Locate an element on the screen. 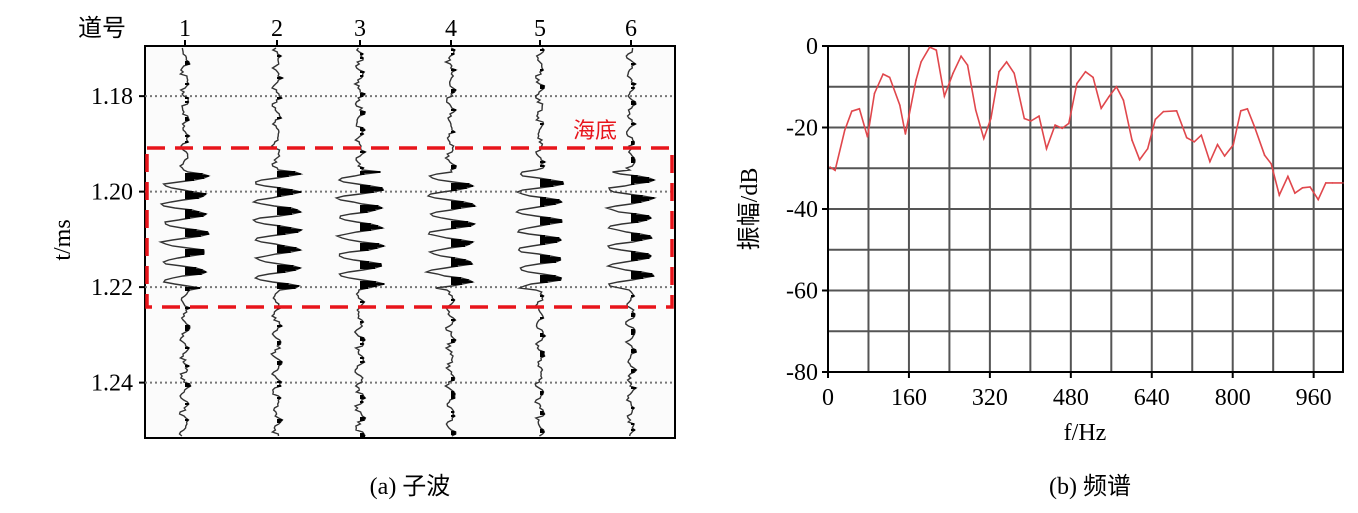 This screenshot has width=1358, height=513. wavelet-caption: (a) 子波 is located at coordinates (410, 486).